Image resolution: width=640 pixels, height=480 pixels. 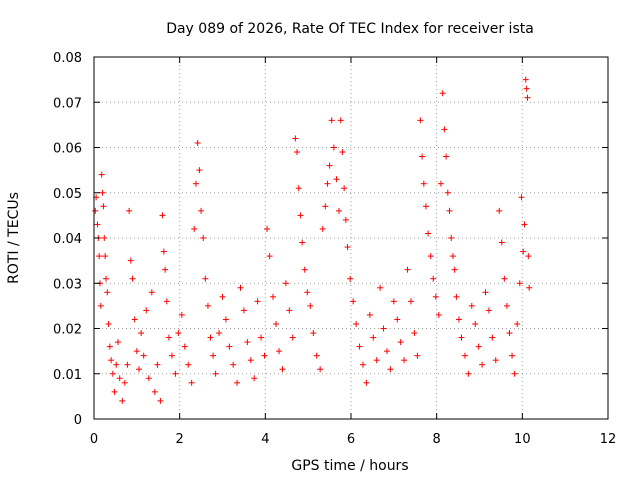 I want to click on y-tick-label: 0.02, so click(x=67, y=330).